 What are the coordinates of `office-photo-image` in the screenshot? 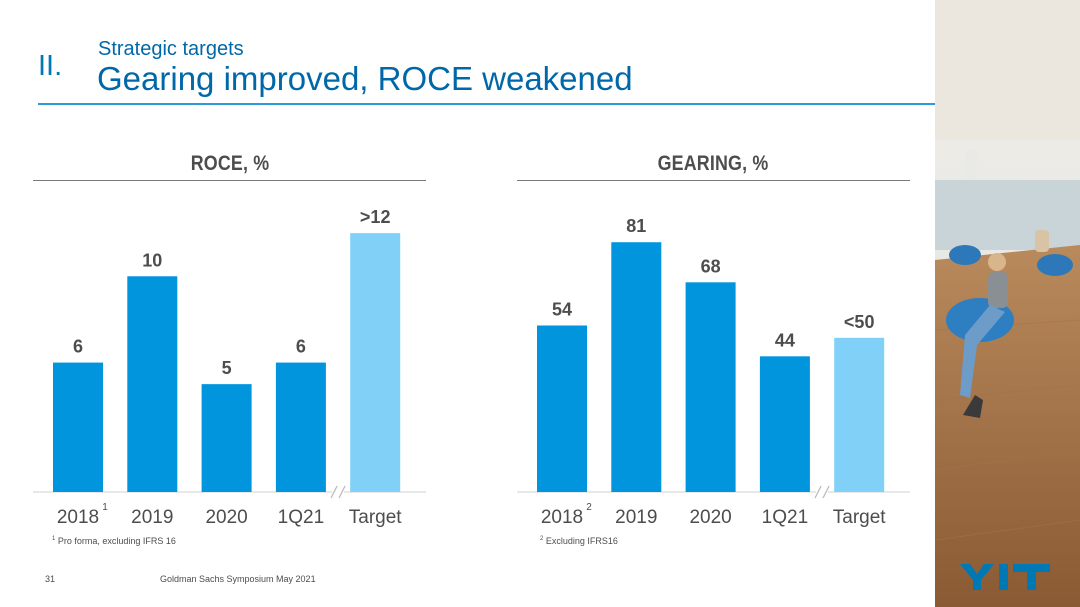 It's located at (1007, 303).